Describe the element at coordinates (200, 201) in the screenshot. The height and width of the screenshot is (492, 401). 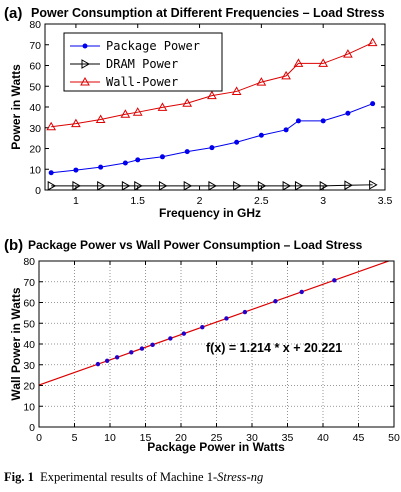
I see `x-tick-label: 2` at that location.